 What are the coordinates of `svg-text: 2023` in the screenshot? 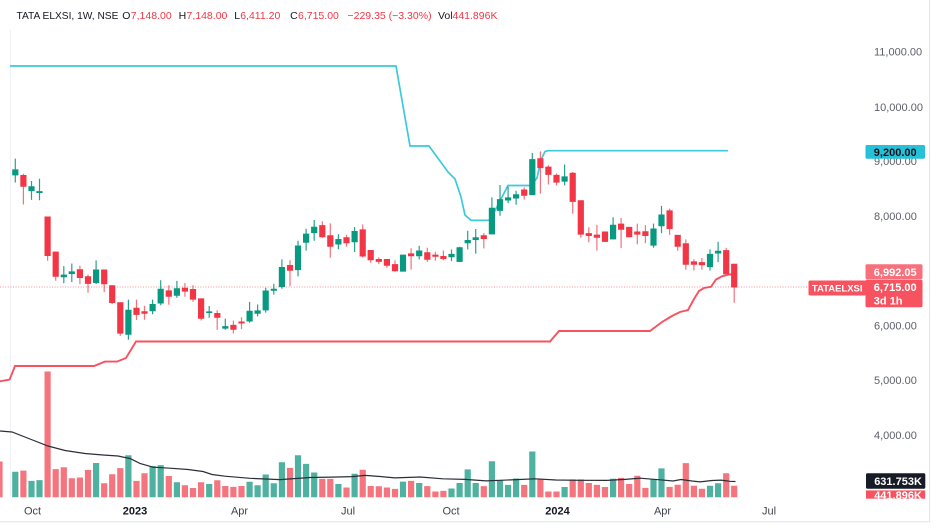 It's located at (135, 512).